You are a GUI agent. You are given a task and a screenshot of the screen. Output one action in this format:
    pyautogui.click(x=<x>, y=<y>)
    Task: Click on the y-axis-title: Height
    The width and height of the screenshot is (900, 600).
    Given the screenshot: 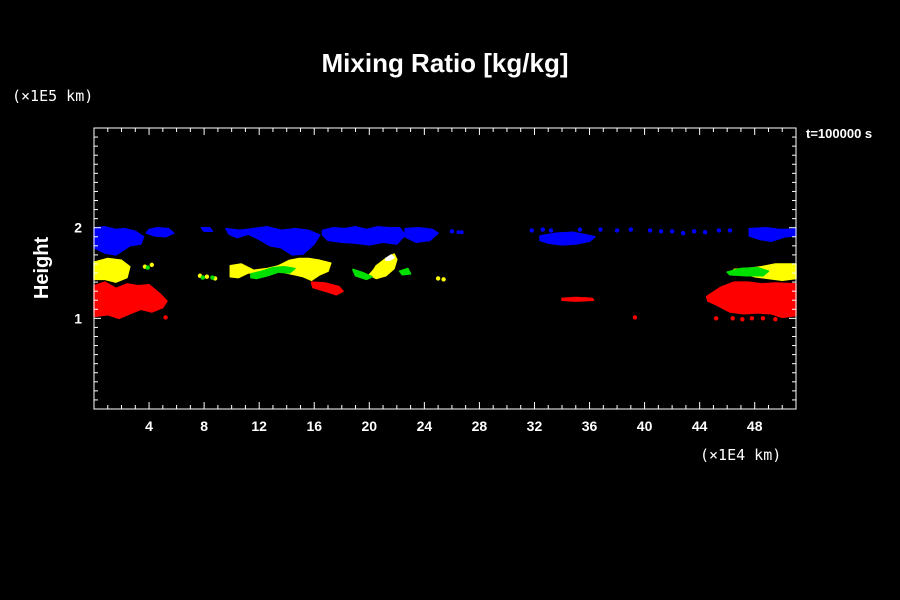 What is the action you would take?
    pyautogui.click(x=42, y=268)
    